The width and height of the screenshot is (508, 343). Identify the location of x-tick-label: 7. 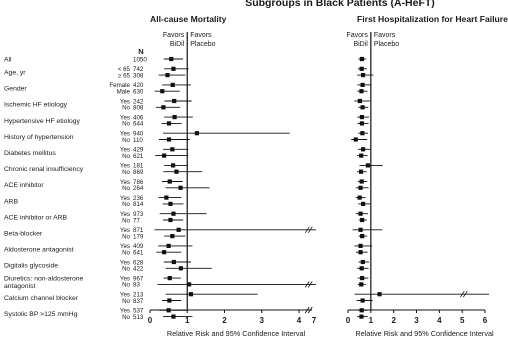
(314, 320).